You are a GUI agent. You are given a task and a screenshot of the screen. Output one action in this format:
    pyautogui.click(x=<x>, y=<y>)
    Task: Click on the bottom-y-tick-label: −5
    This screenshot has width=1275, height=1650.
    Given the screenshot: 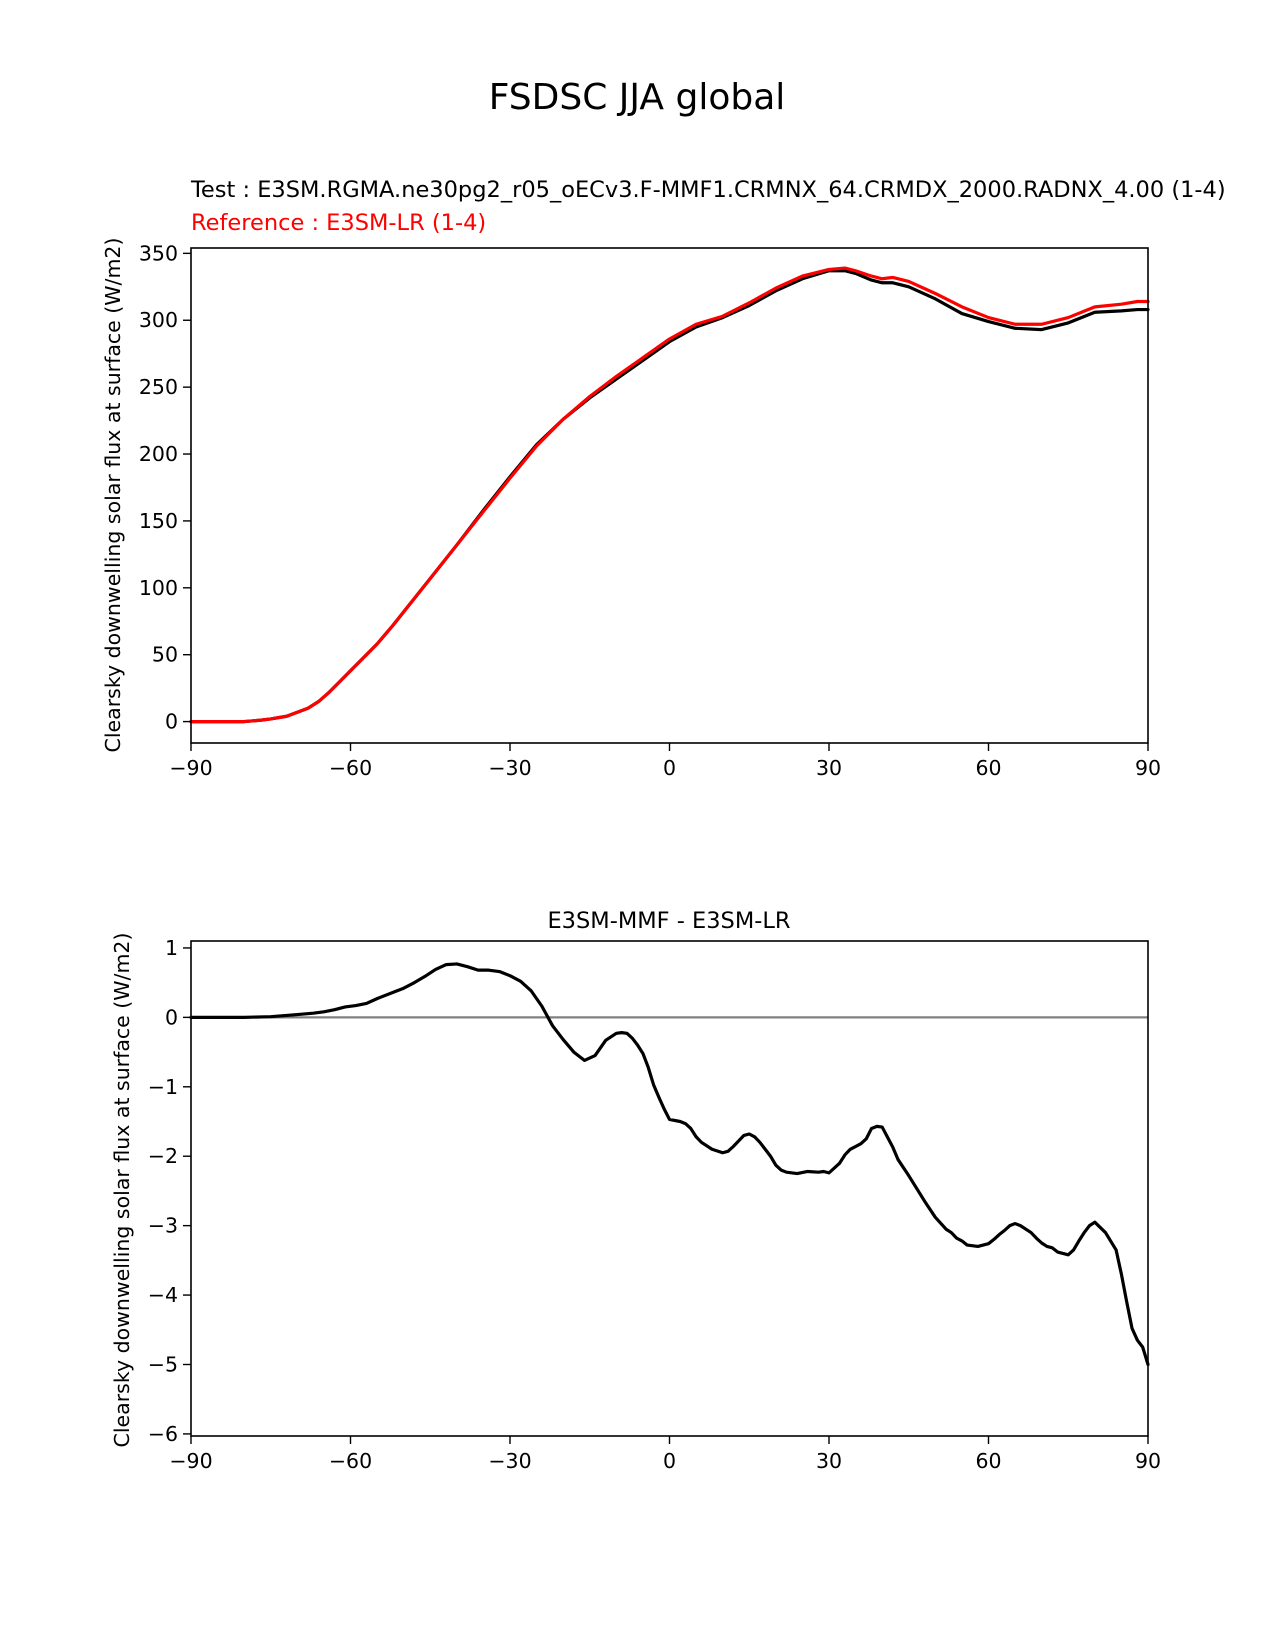 What is the action you would take?
    pyautogui.click(x=163, y=1364)
    